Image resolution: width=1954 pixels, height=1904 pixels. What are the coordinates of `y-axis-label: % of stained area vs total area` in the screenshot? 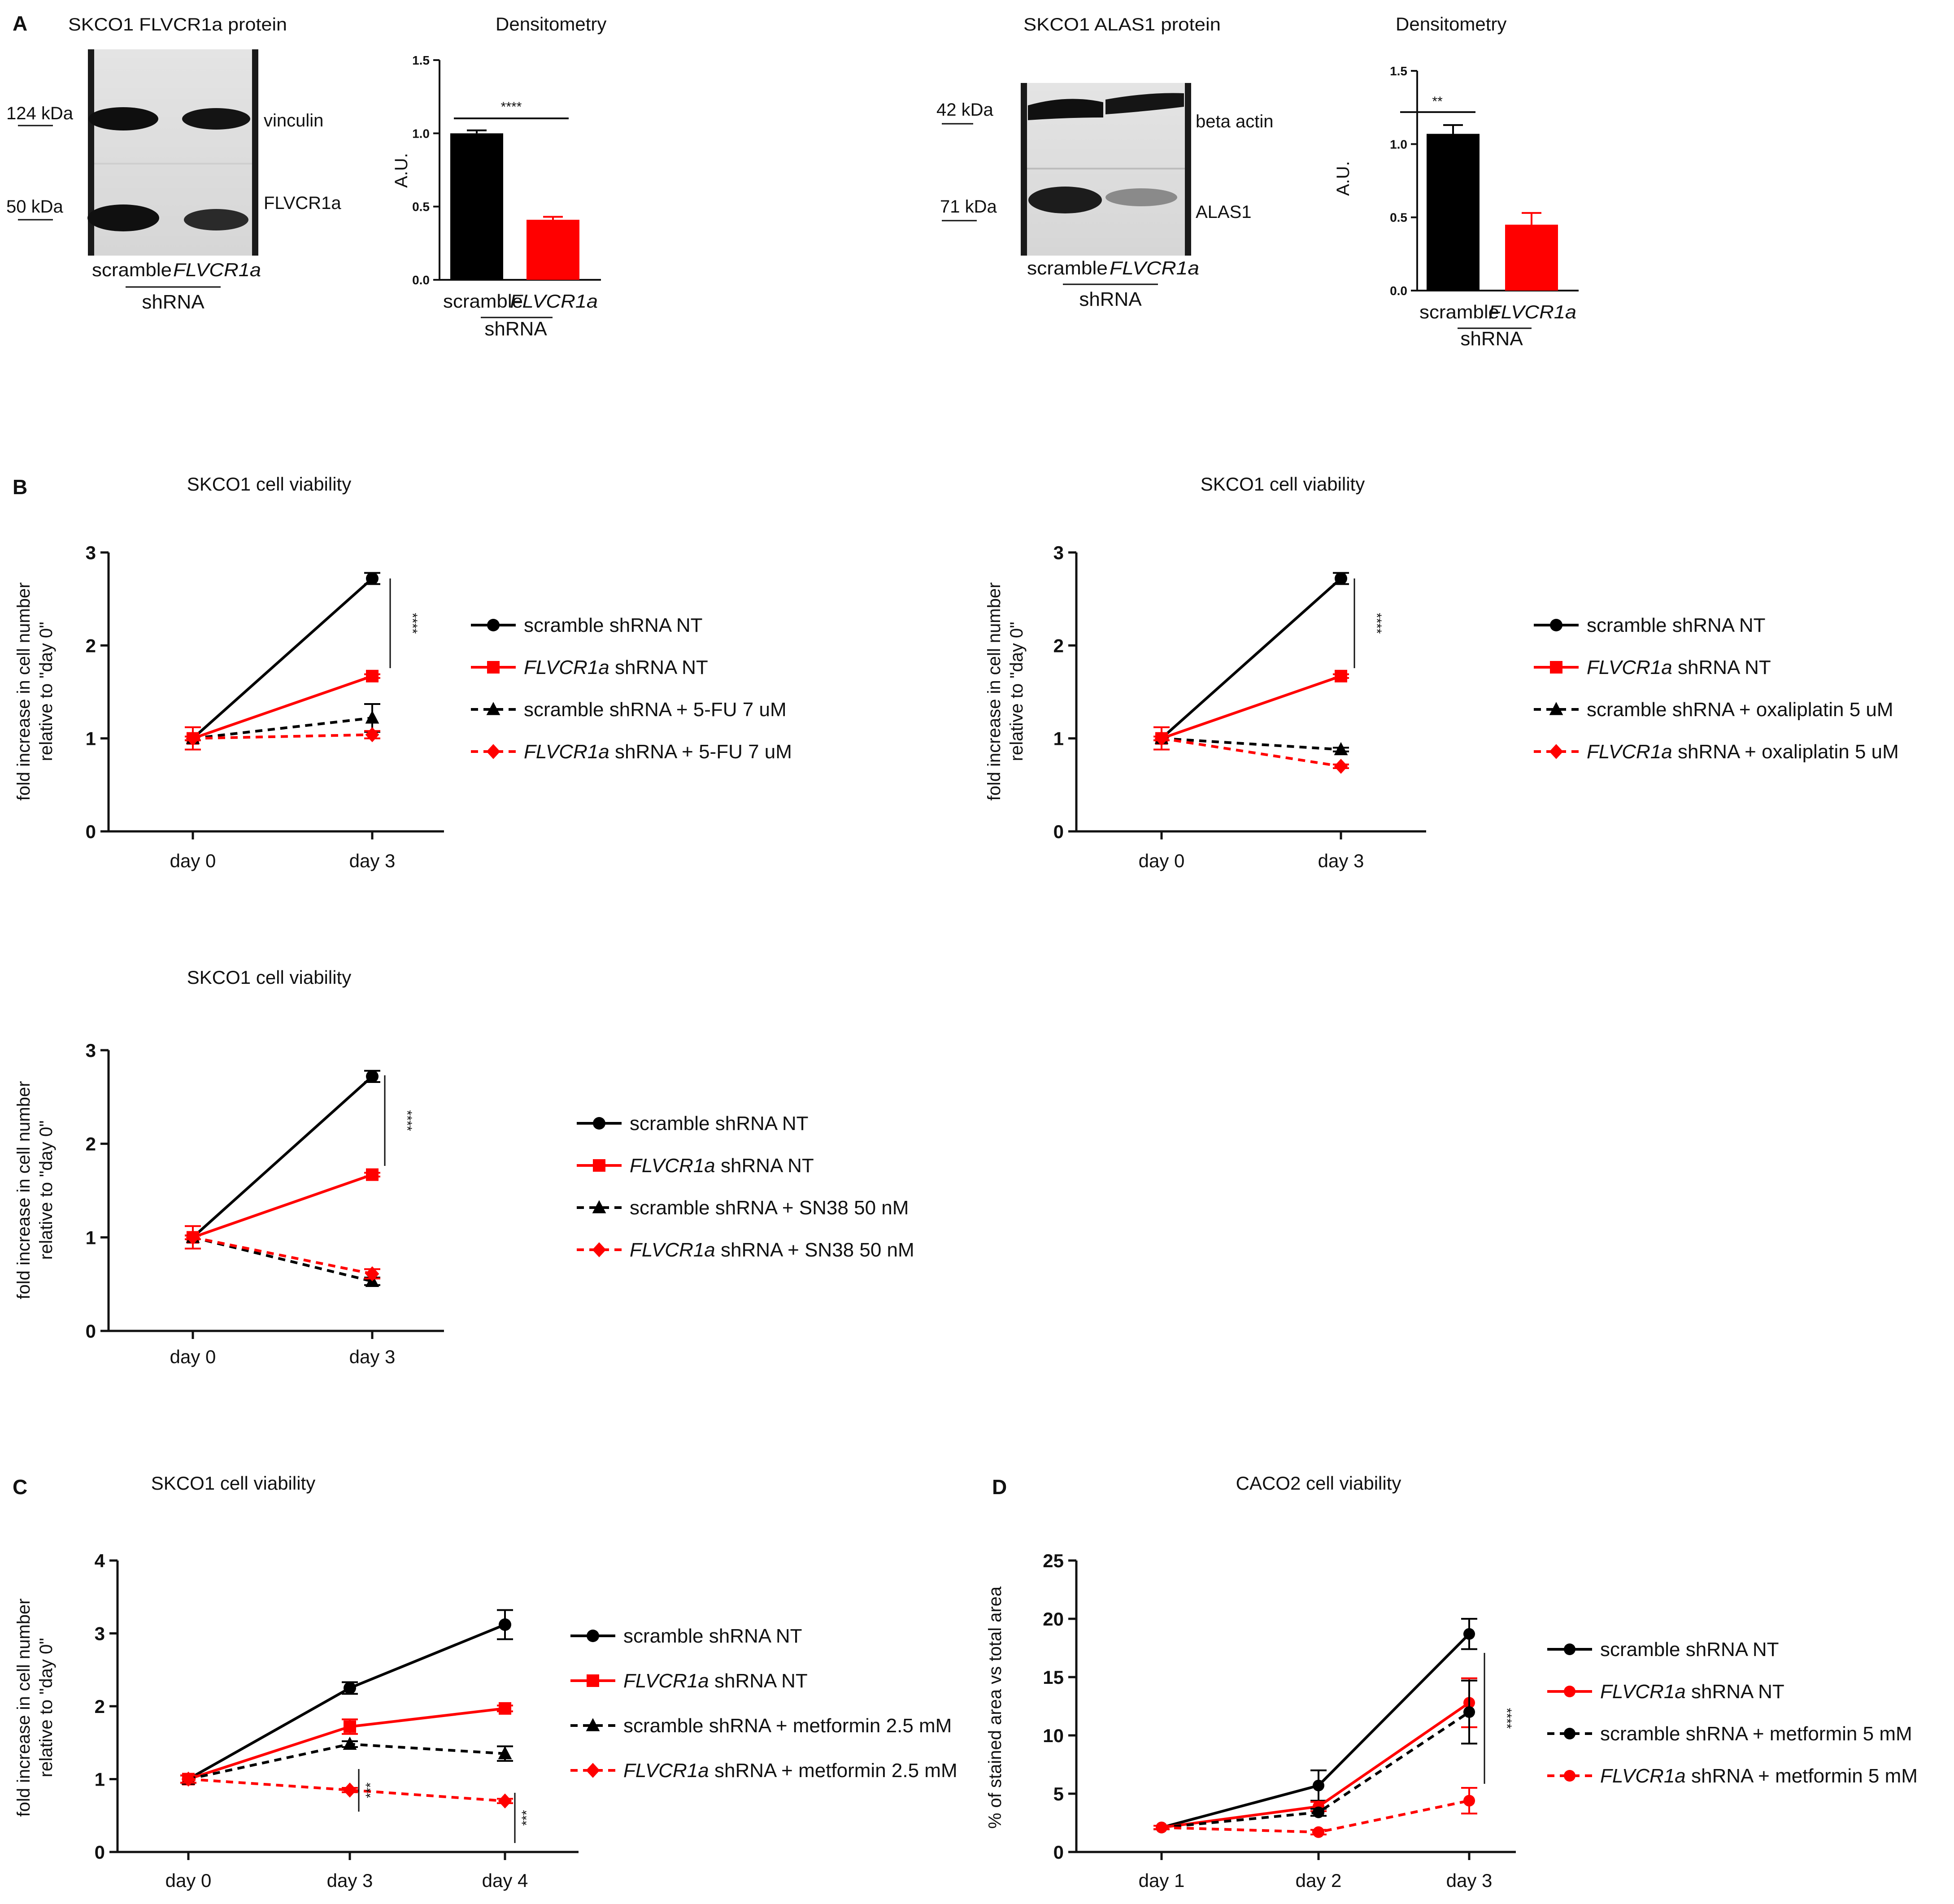 It's located at (995, 1708).